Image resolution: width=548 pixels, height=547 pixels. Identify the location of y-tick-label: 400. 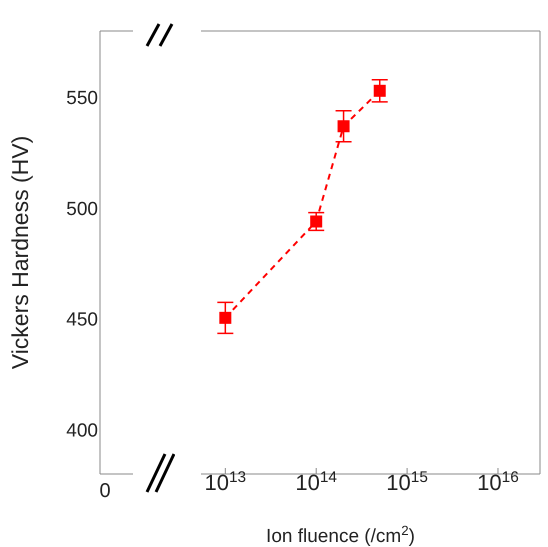
(82, 431).